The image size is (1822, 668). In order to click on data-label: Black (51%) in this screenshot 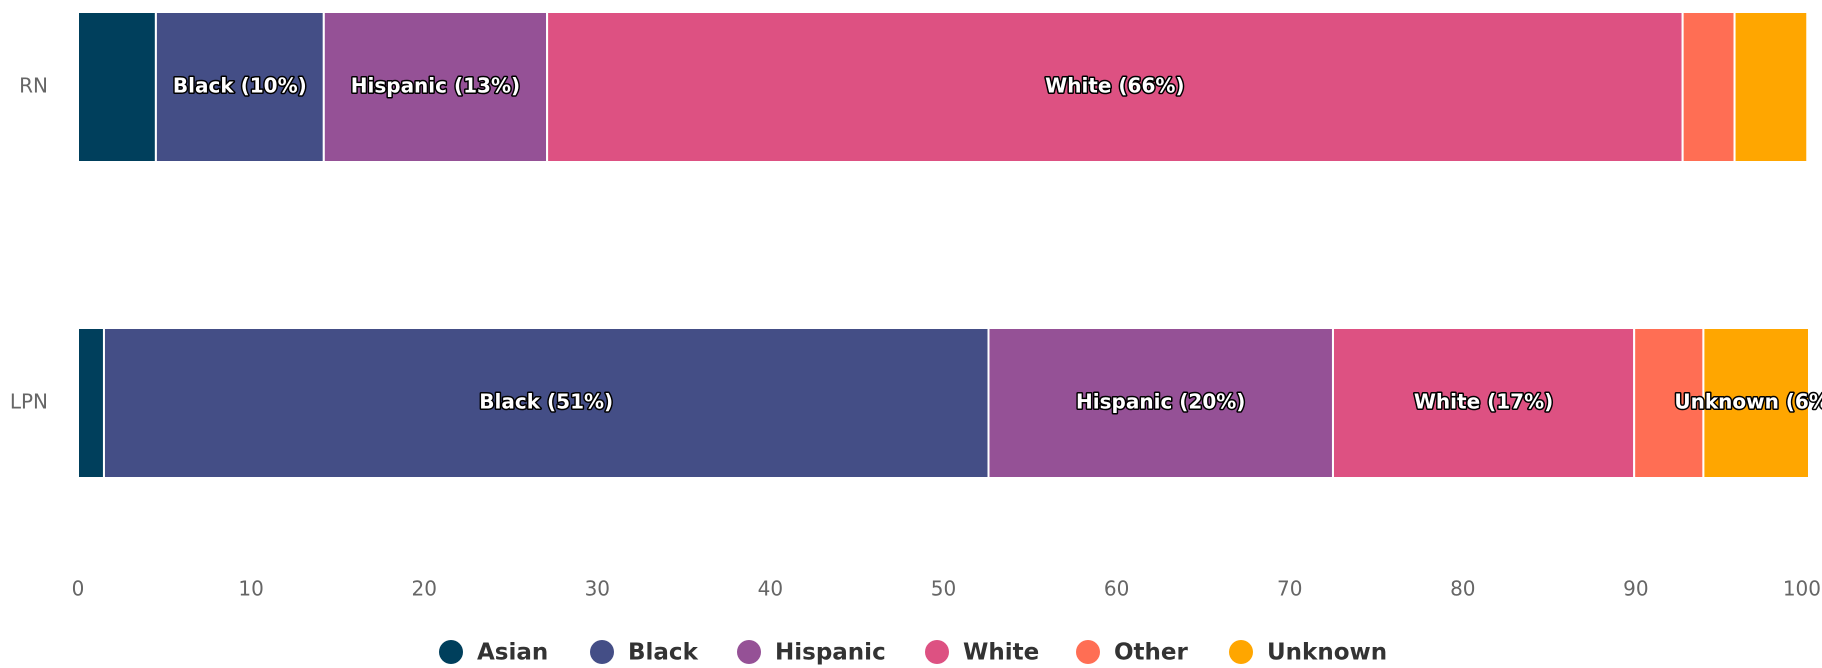, I will do `click(546, 402)`.